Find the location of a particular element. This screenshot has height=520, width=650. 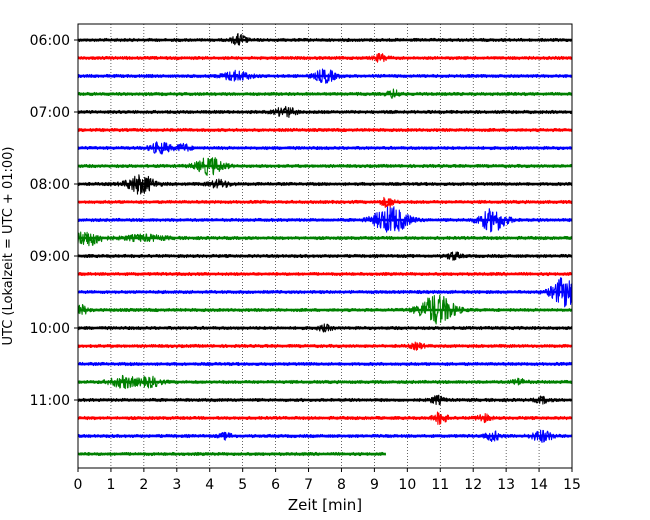

x-tick-label: 1 is located at coordinates (110, 485).